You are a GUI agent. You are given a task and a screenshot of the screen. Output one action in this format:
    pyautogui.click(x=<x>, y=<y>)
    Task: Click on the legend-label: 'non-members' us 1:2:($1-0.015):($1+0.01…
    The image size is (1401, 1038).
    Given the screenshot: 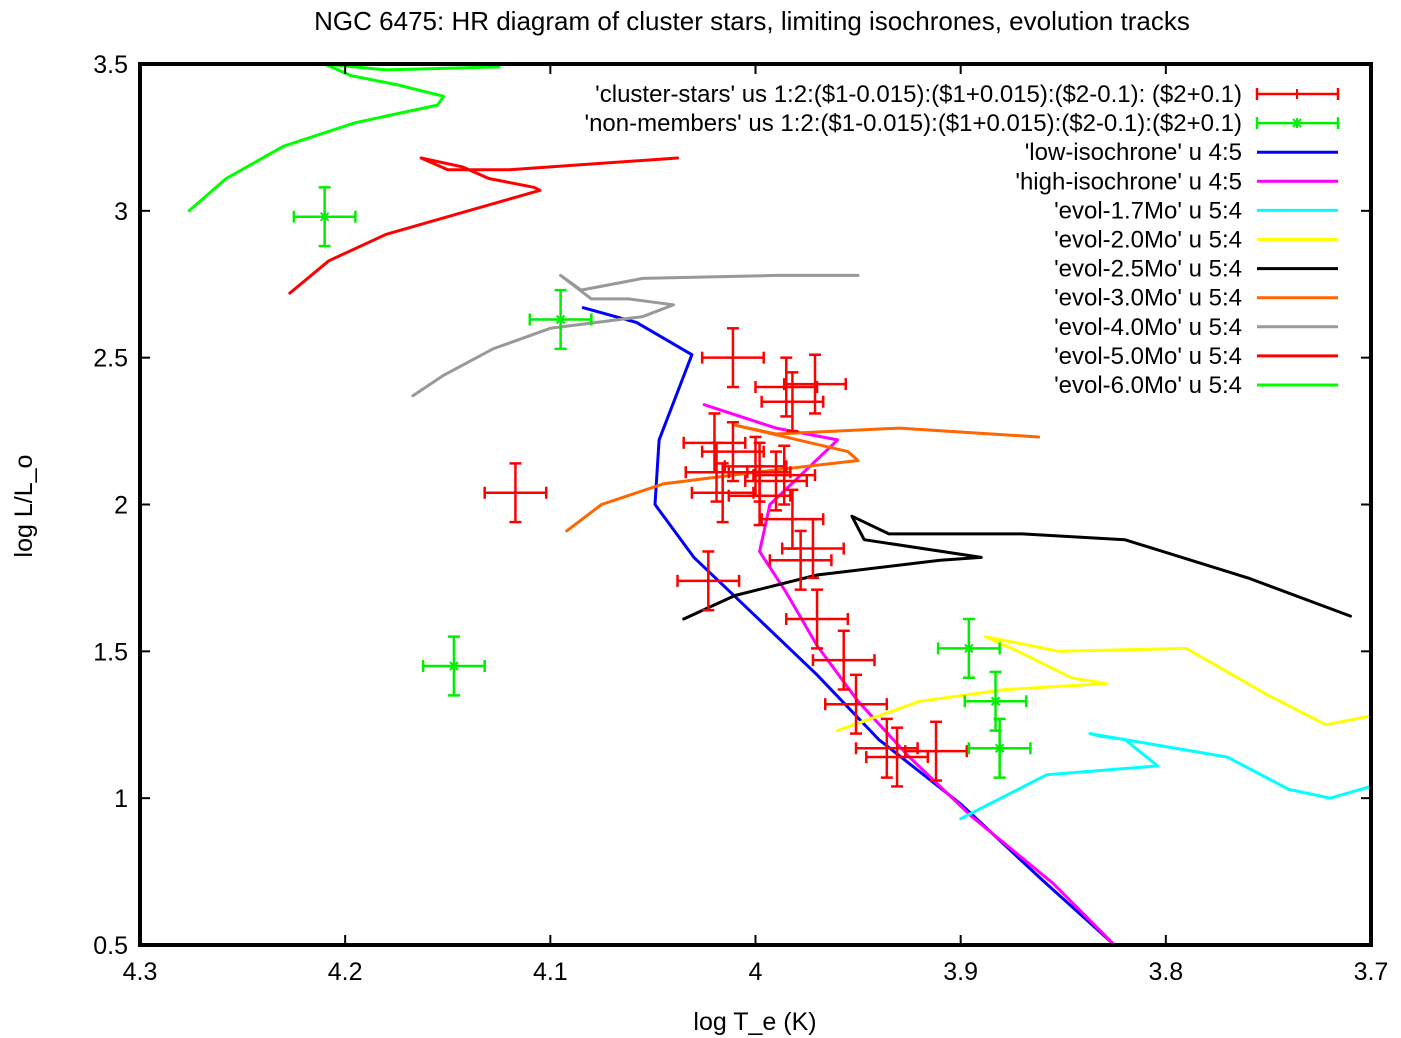 What is the action you would take?
    pyautogui.click(x=913, y=123)
    